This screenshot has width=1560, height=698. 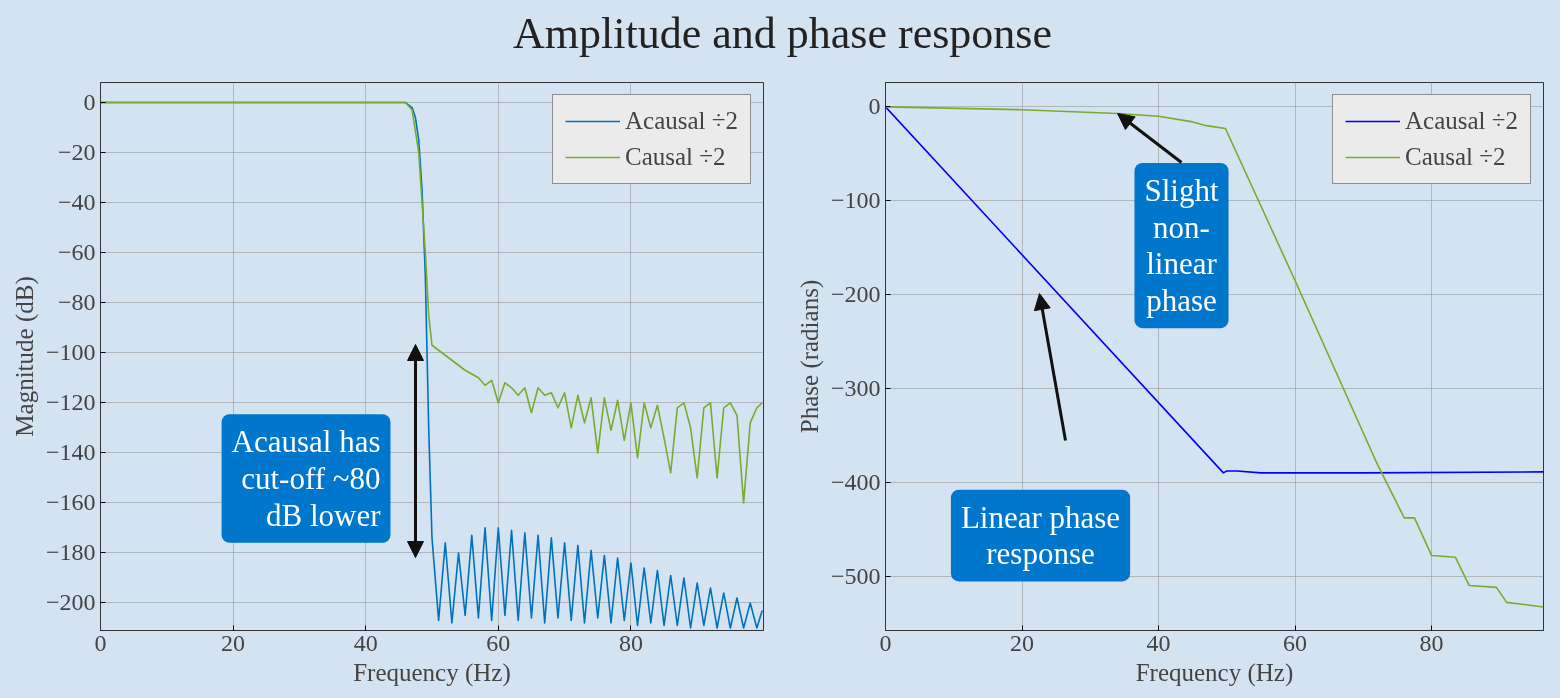 What do you see at coordinates (1040, 535) in the screenshot?
I see `annotation: Linear phase response` at bounding box center [1040, 535].